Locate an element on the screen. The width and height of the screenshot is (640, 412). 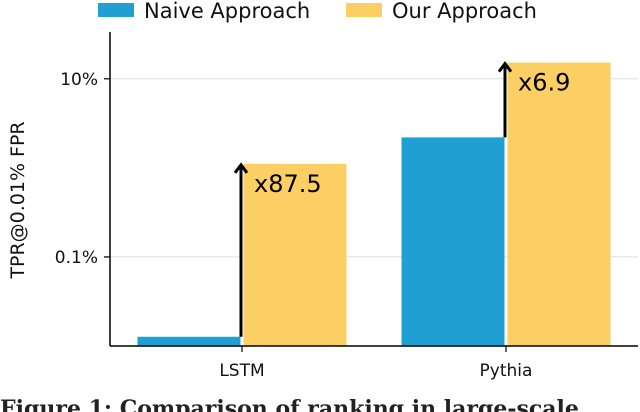
x-tick-label-pythia: Pythia is located at coordinates (506, 371).